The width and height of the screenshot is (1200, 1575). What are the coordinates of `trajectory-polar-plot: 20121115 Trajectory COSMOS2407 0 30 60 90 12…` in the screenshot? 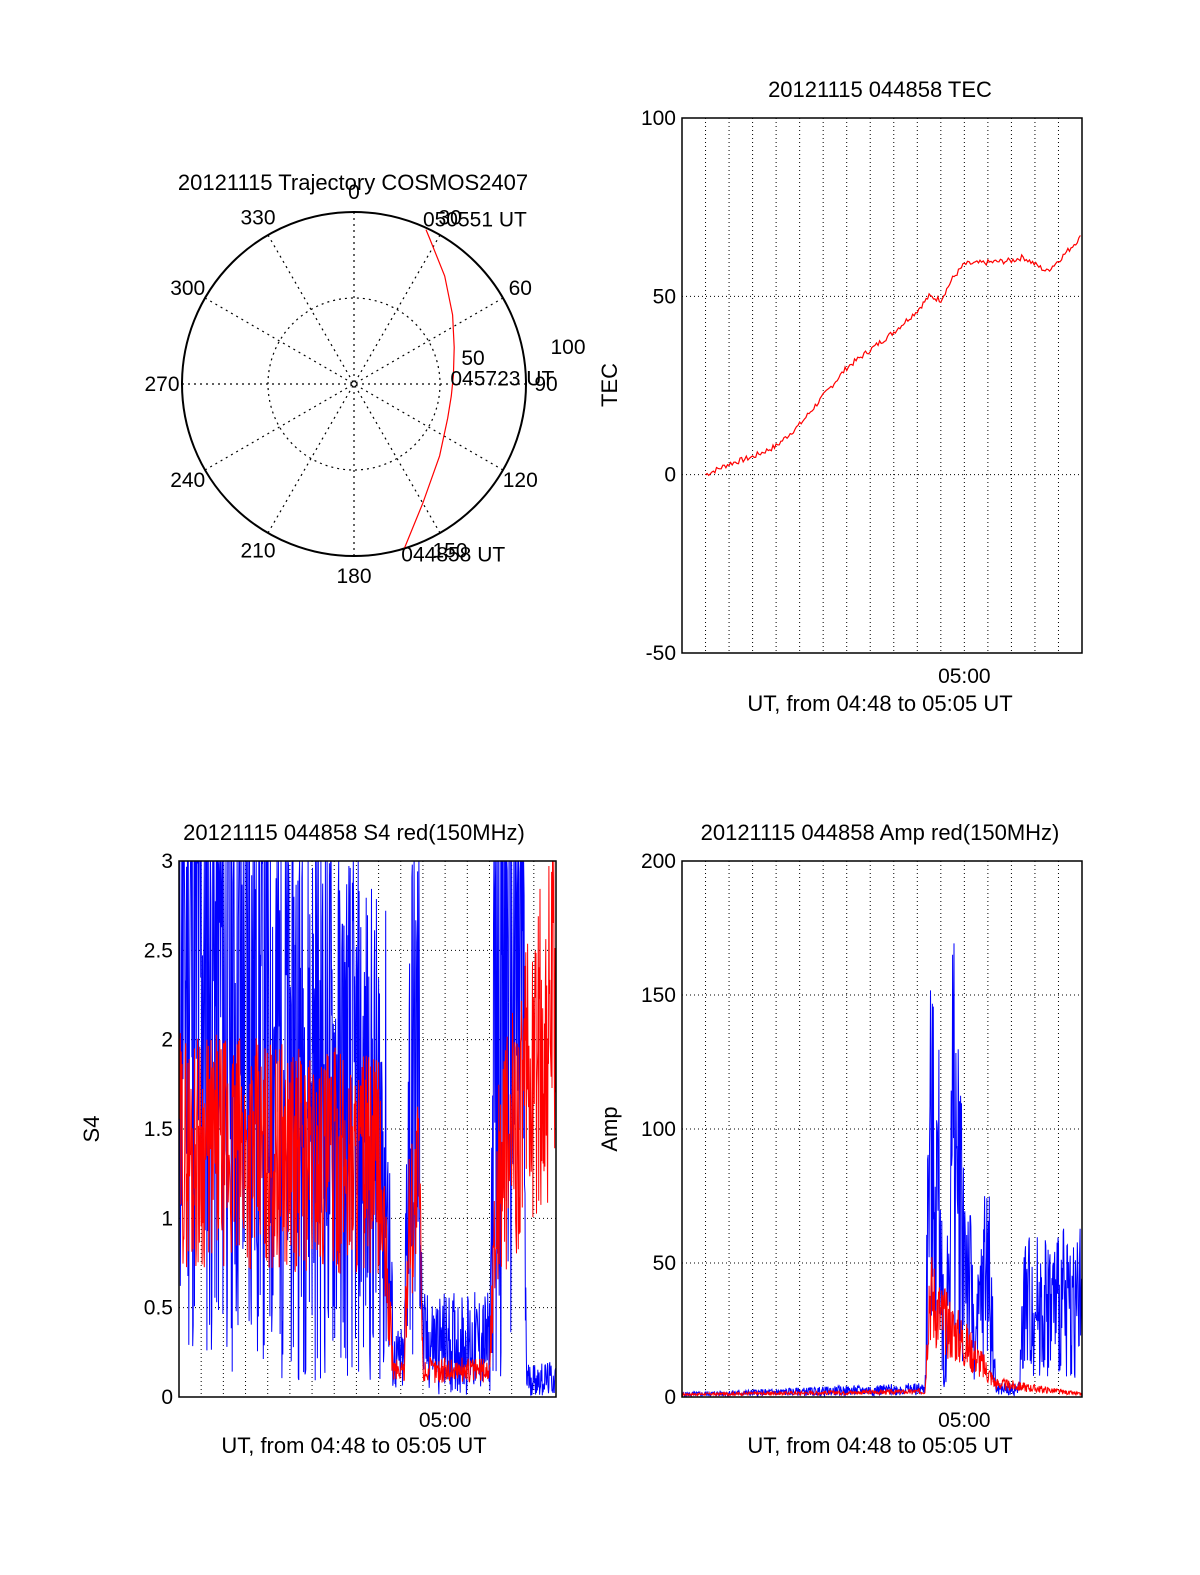 It's located at (364, 379).